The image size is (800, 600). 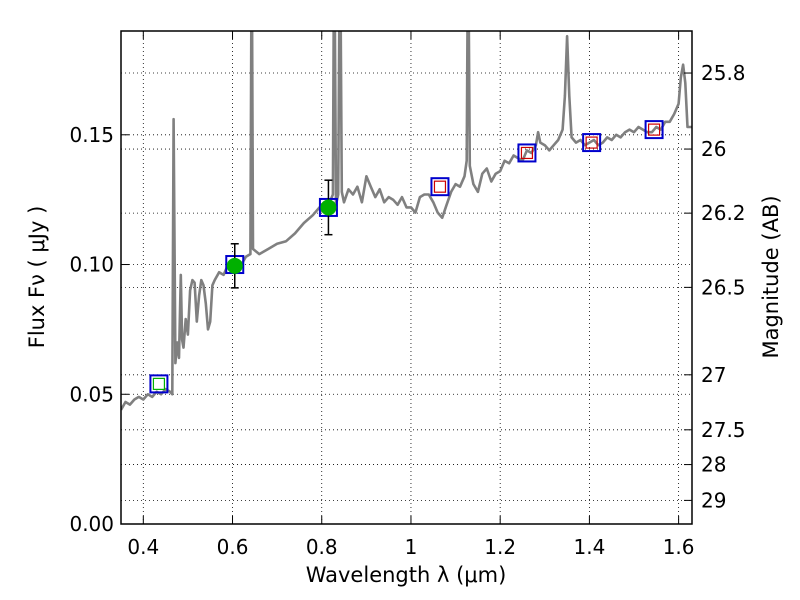 What do you see at coordinates (322, 547) in the screenshot?
I see `x-tick-label: 0.8` at bounding box center [322, 547].